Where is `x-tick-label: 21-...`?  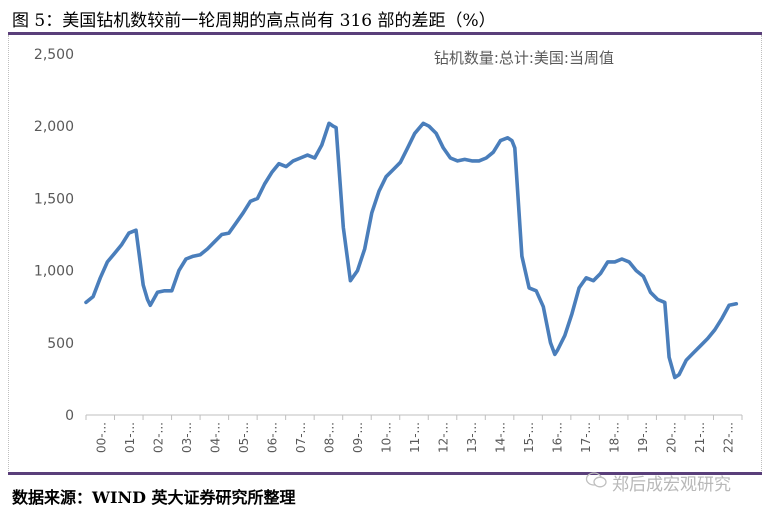
x-tick-label: 21-... is located at coordinates (700, 437).